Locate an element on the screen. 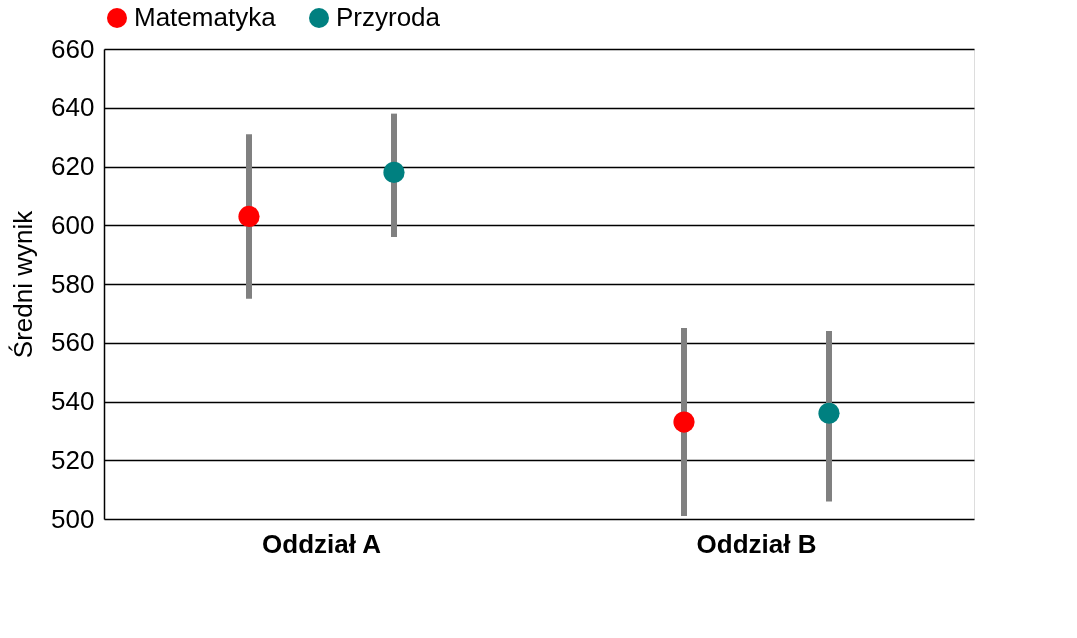  y-tick-label: 540 is located at coordinates (73, 401).